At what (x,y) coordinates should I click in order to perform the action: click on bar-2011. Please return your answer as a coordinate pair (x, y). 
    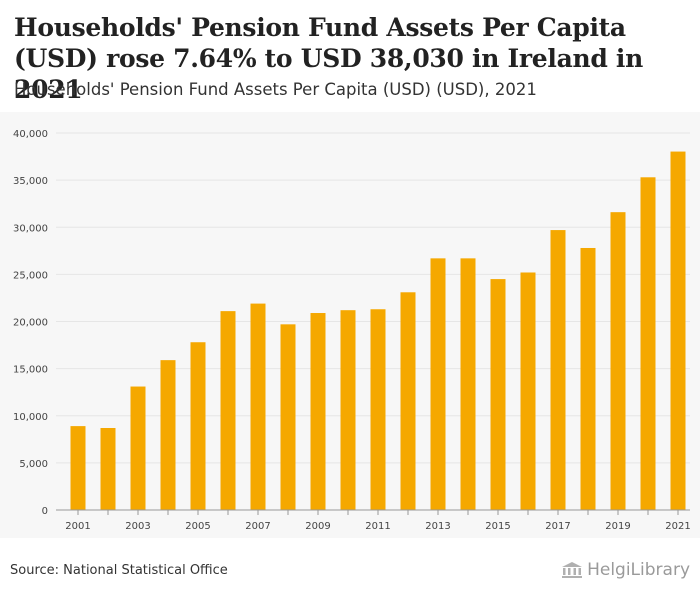
    Looking at the image, I should click on (378, 409).